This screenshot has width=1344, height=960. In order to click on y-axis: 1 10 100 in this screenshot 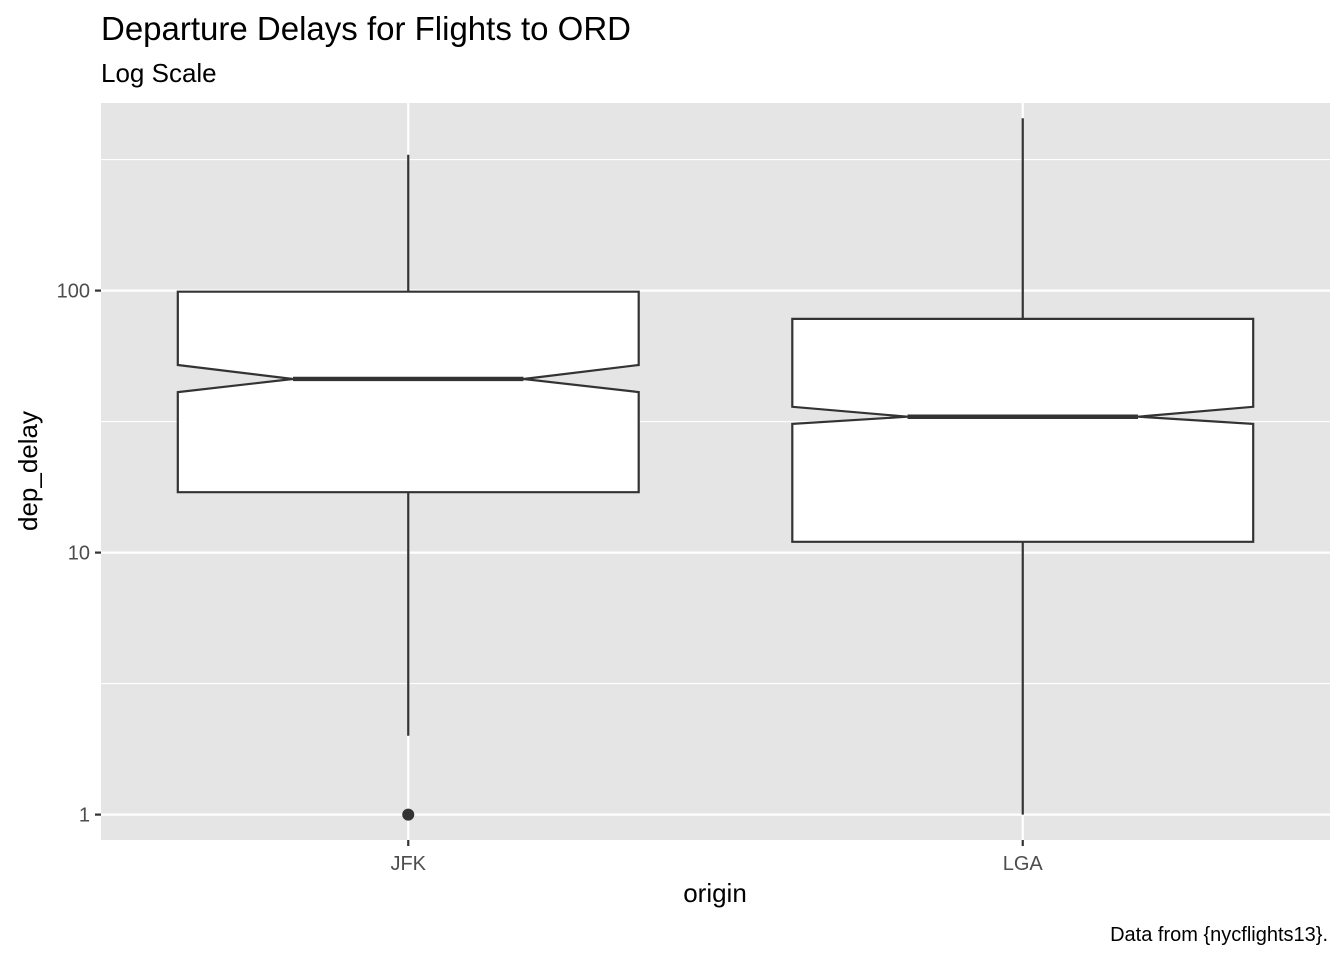, I will do `click(79, 554)`.